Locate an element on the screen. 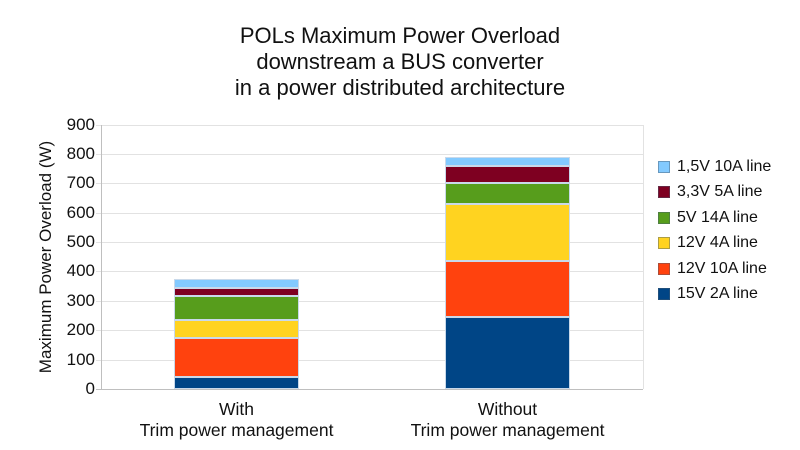  legend-label: 1,5V 10A line is located at coordinates (724, 166).